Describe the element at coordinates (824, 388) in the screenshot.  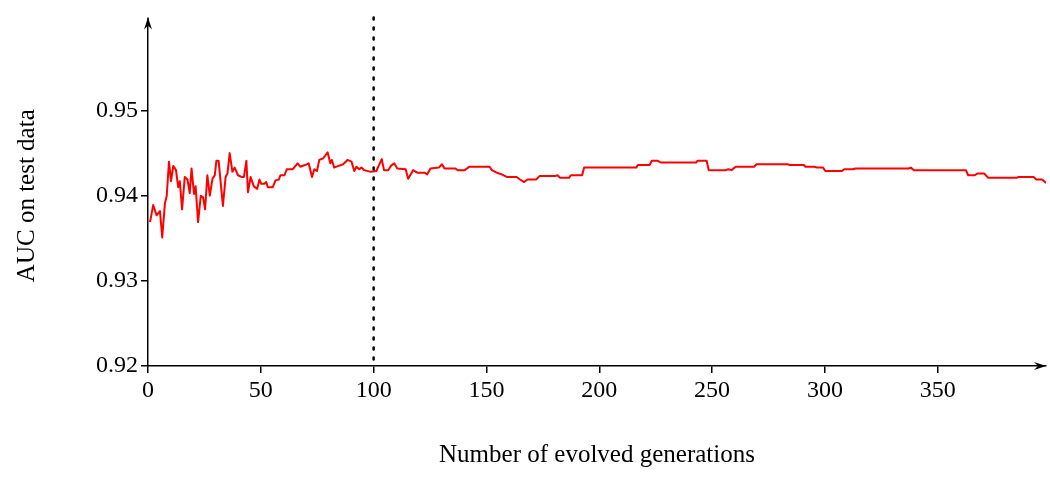
I see `x-tick-label: 300` at that location.